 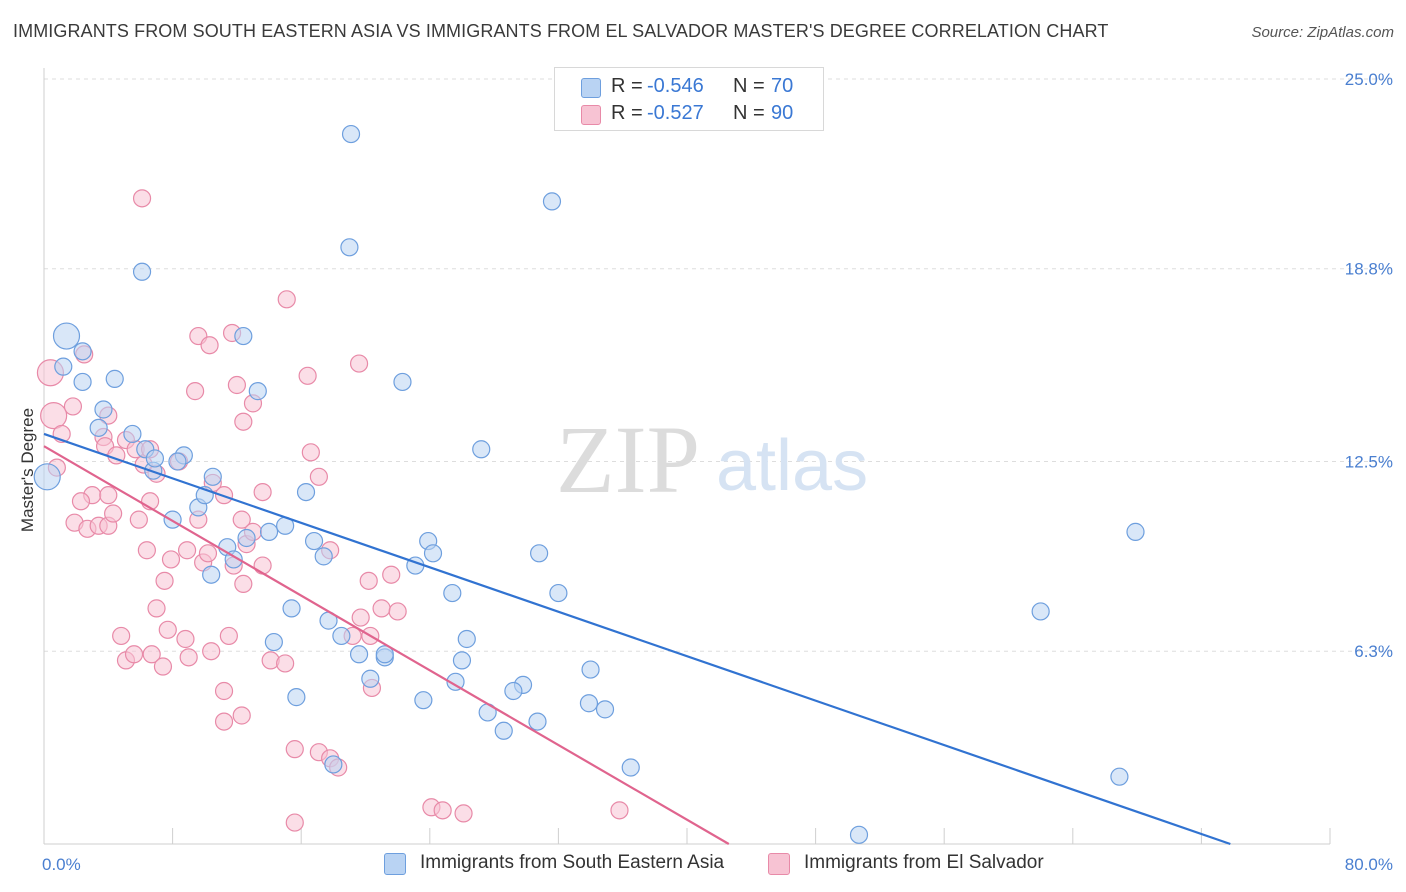 I want to click on bottom-legend-label-pink: Immigrants from El Salvador, so click(x=924, y=862).